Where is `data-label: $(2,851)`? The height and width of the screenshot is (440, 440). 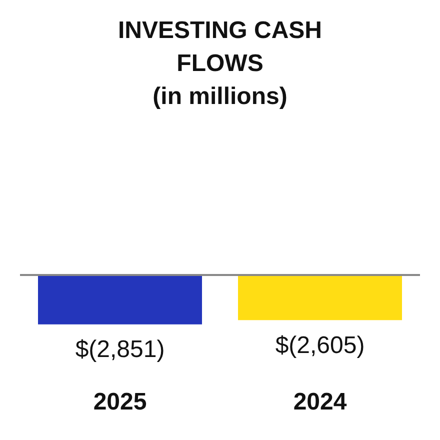
data-label: $(2,851) is located at coordinates (120, 350).